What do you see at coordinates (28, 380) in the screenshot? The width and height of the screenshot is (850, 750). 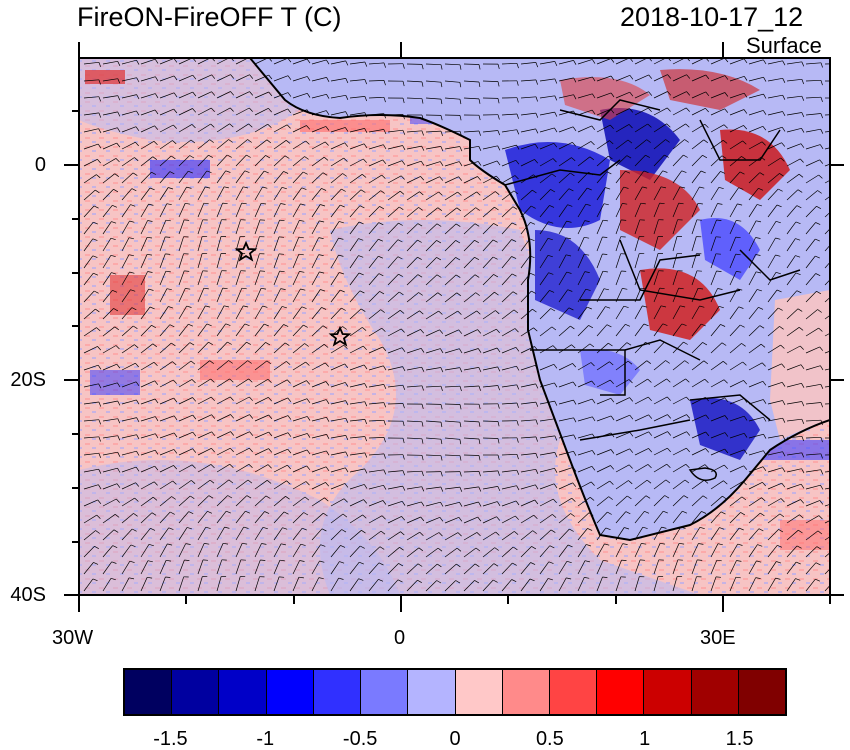 I see `lat-label: 20S` at bounding box center [28, 380].